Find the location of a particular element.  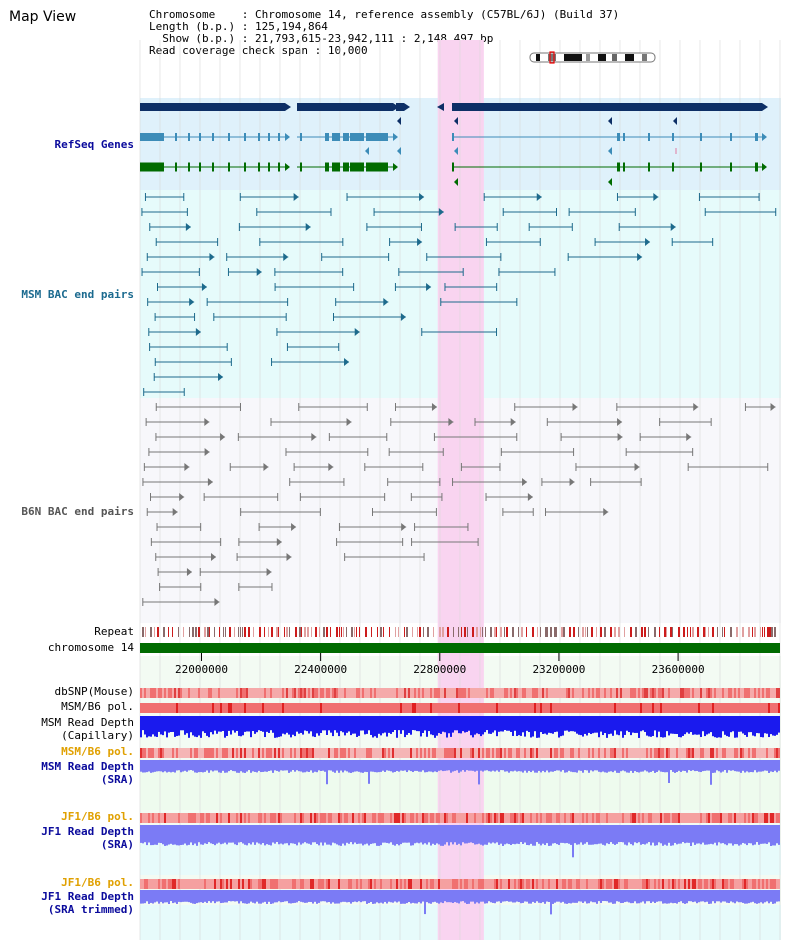

track-label-dbsnp: dbSNP(Mouse) is located at coordinates (94, 691).